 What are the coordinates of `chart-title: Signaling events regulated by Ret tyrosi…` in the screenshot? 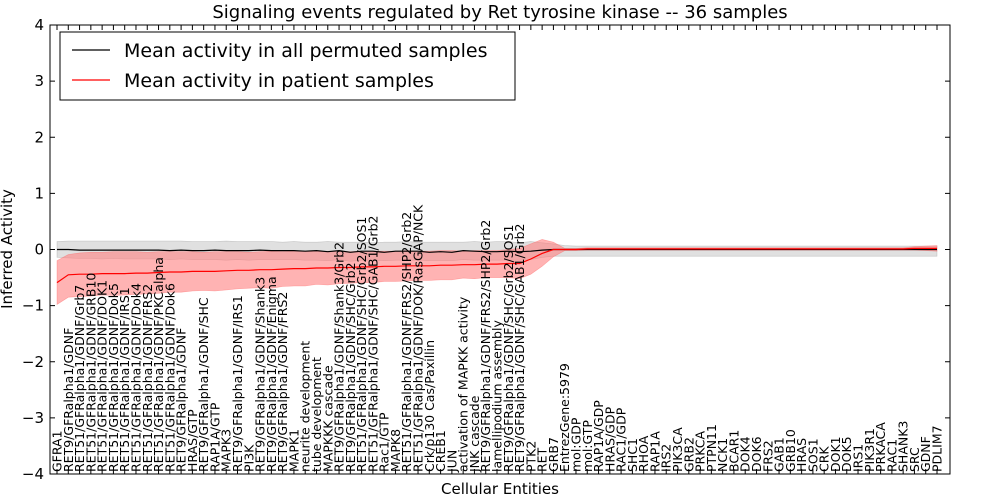 It's located at (499, 12).